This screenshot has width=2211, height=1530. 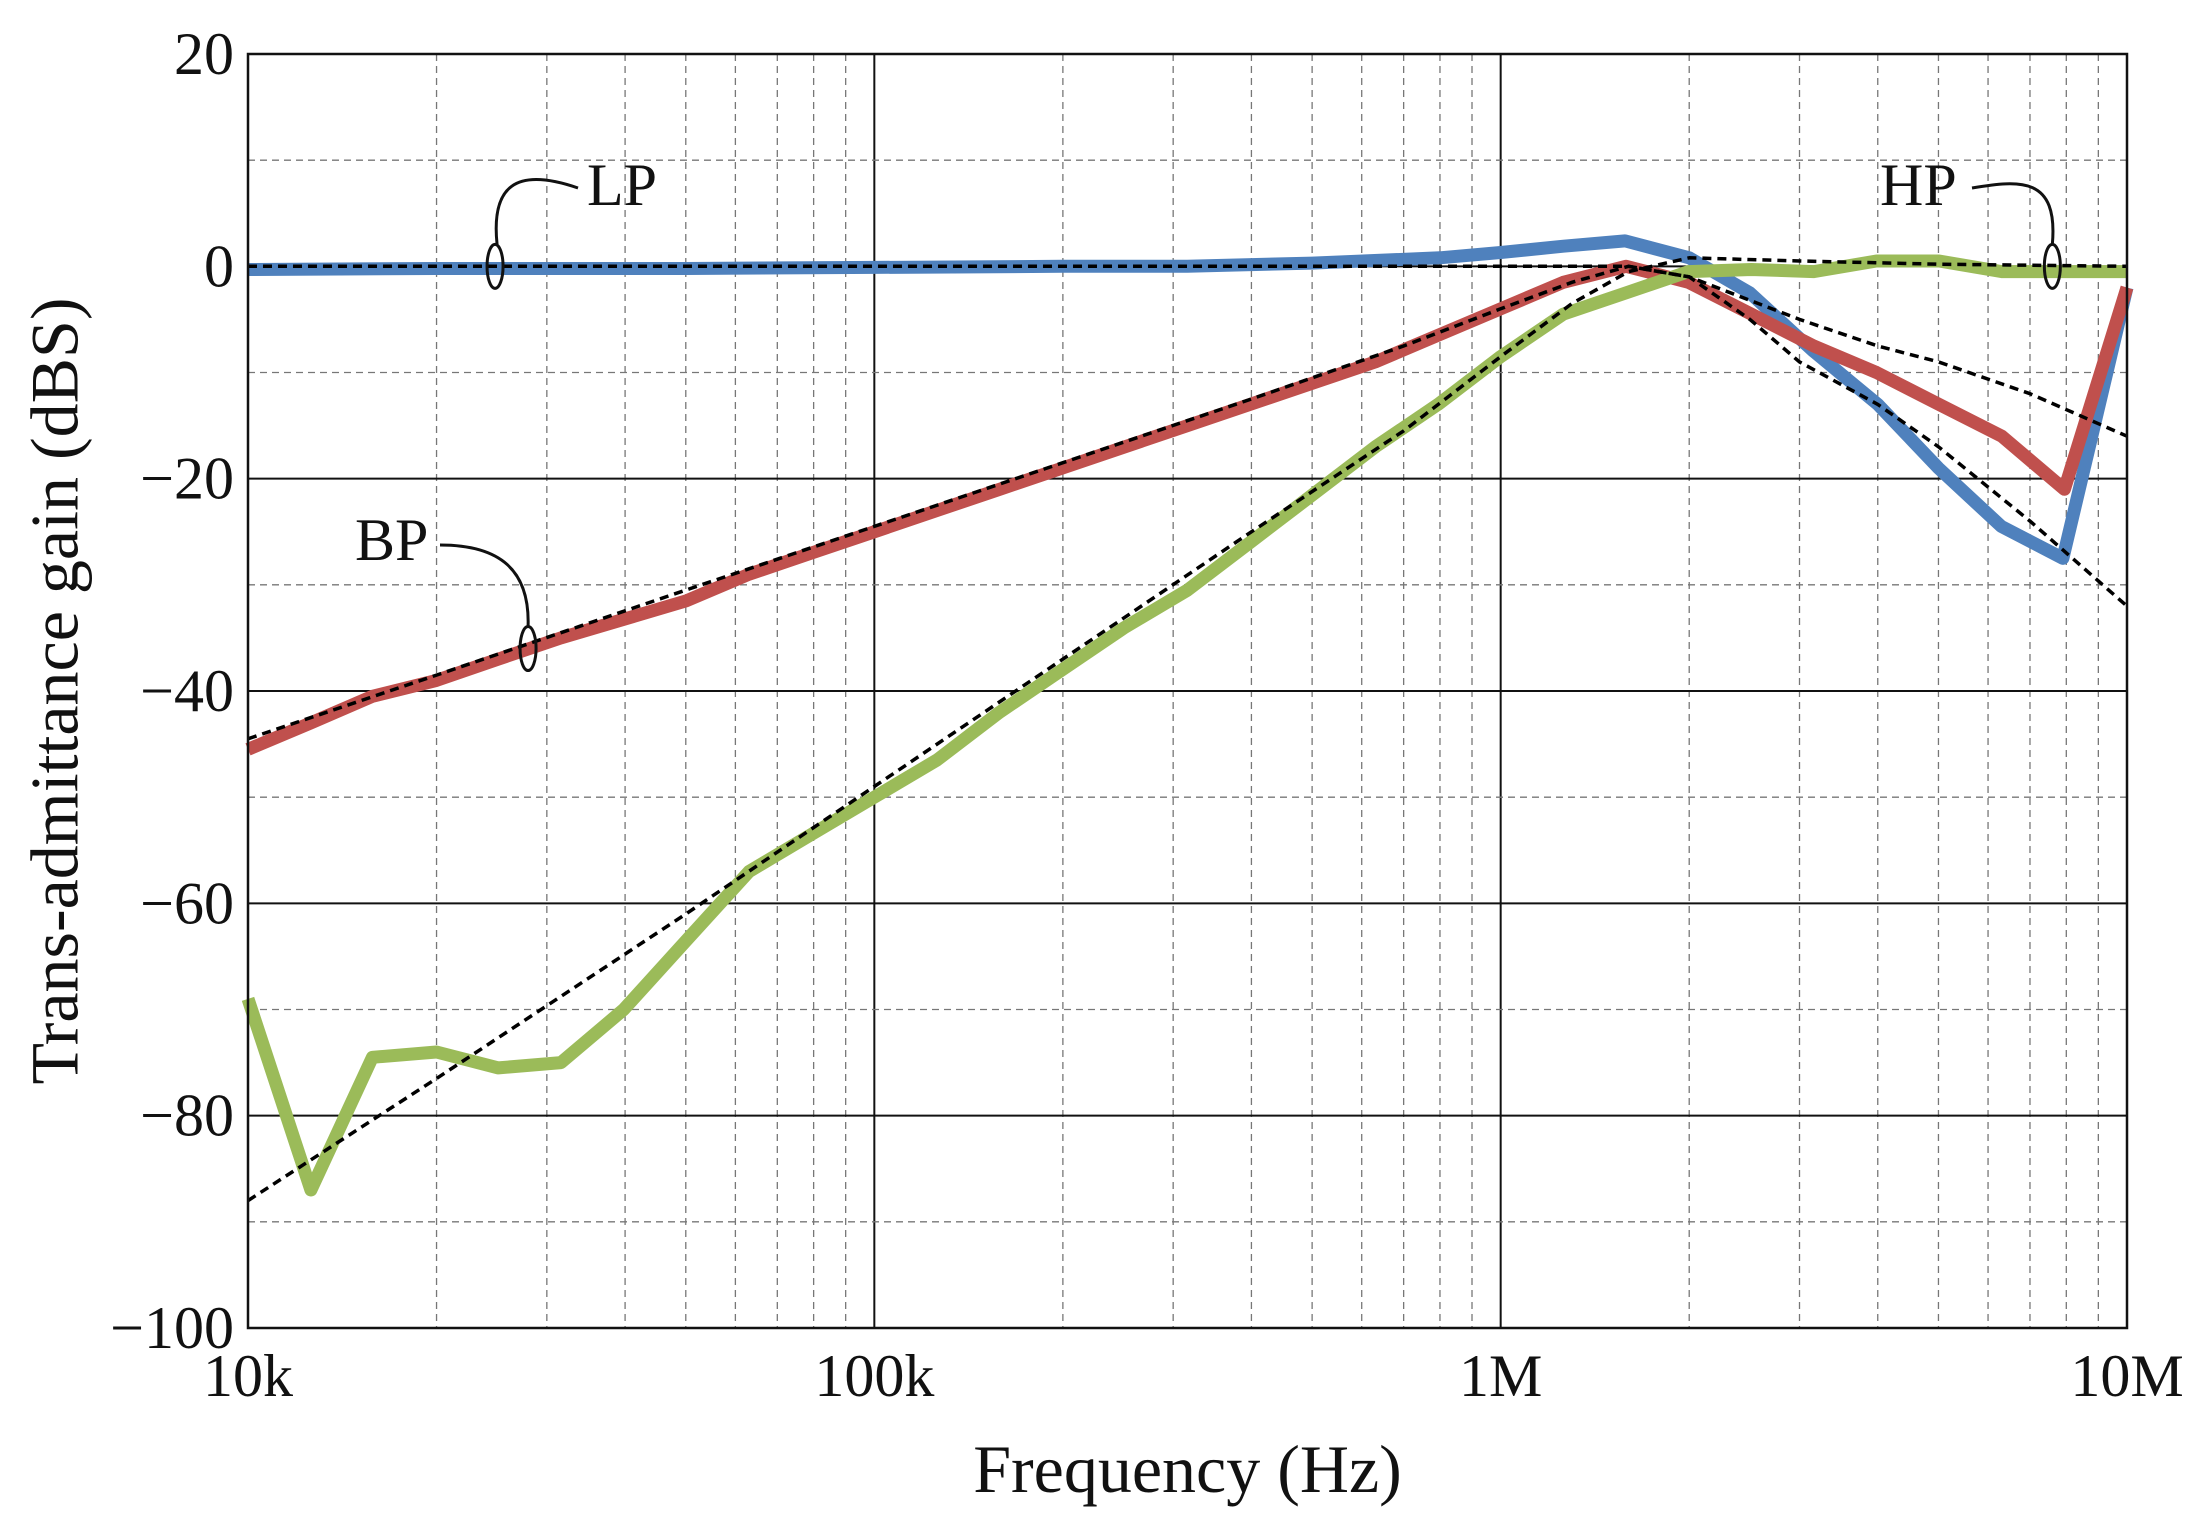 I want to click on callout-label: BP, so click(x=391, y=540).